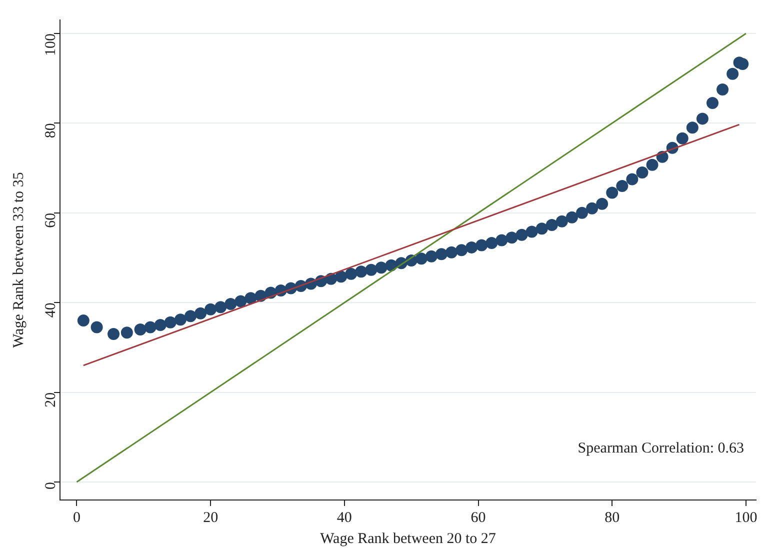 Image resolution: width=772 pixels, height=556 pixels. I want to click on x-tick-label: 100, so click(746, 518).